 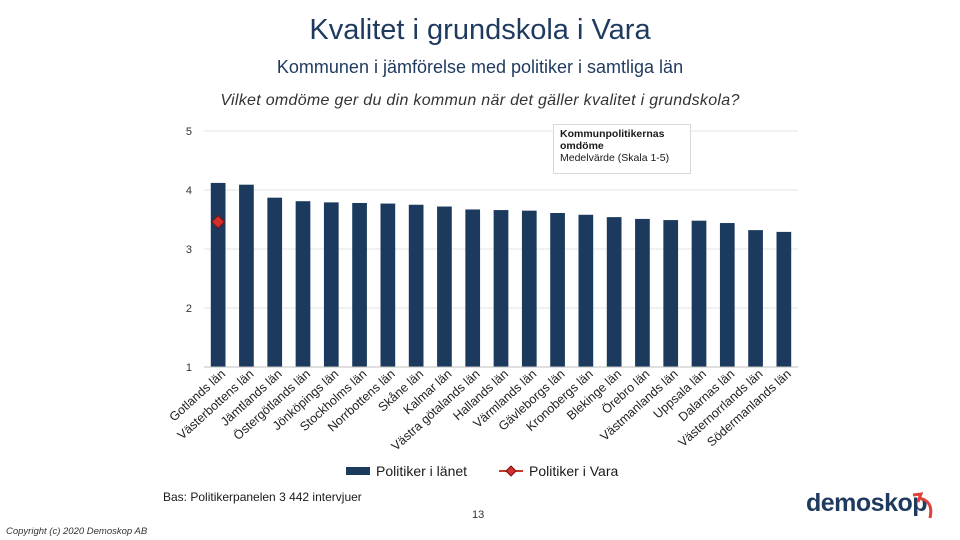 What do you see at coordinates (358, 471) in the screenshot?
I see `legend-bar-swatch` at bounding box center [358, 471].